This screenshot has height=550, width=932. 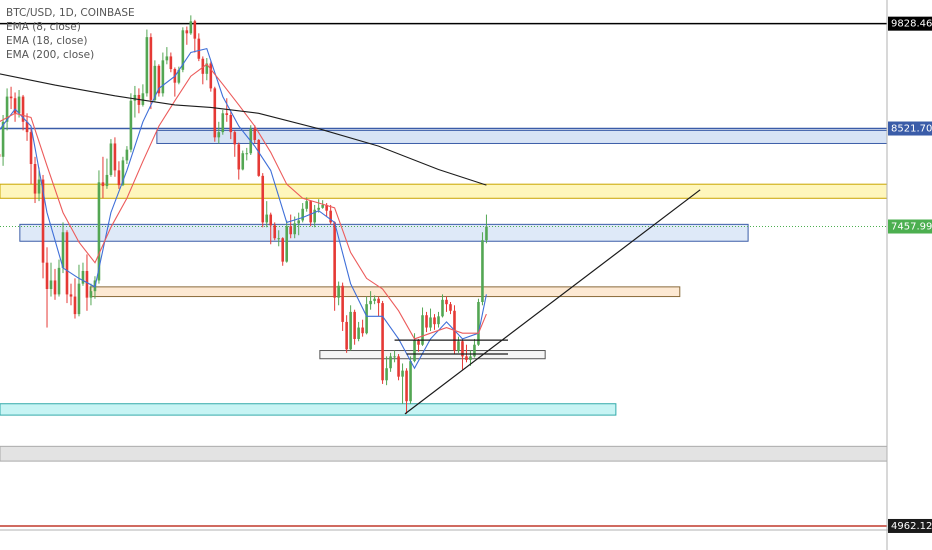 I want to click on axis-labels: 9828.46 8521.70 7457.99 4962.12, so click(x=910, y=274).